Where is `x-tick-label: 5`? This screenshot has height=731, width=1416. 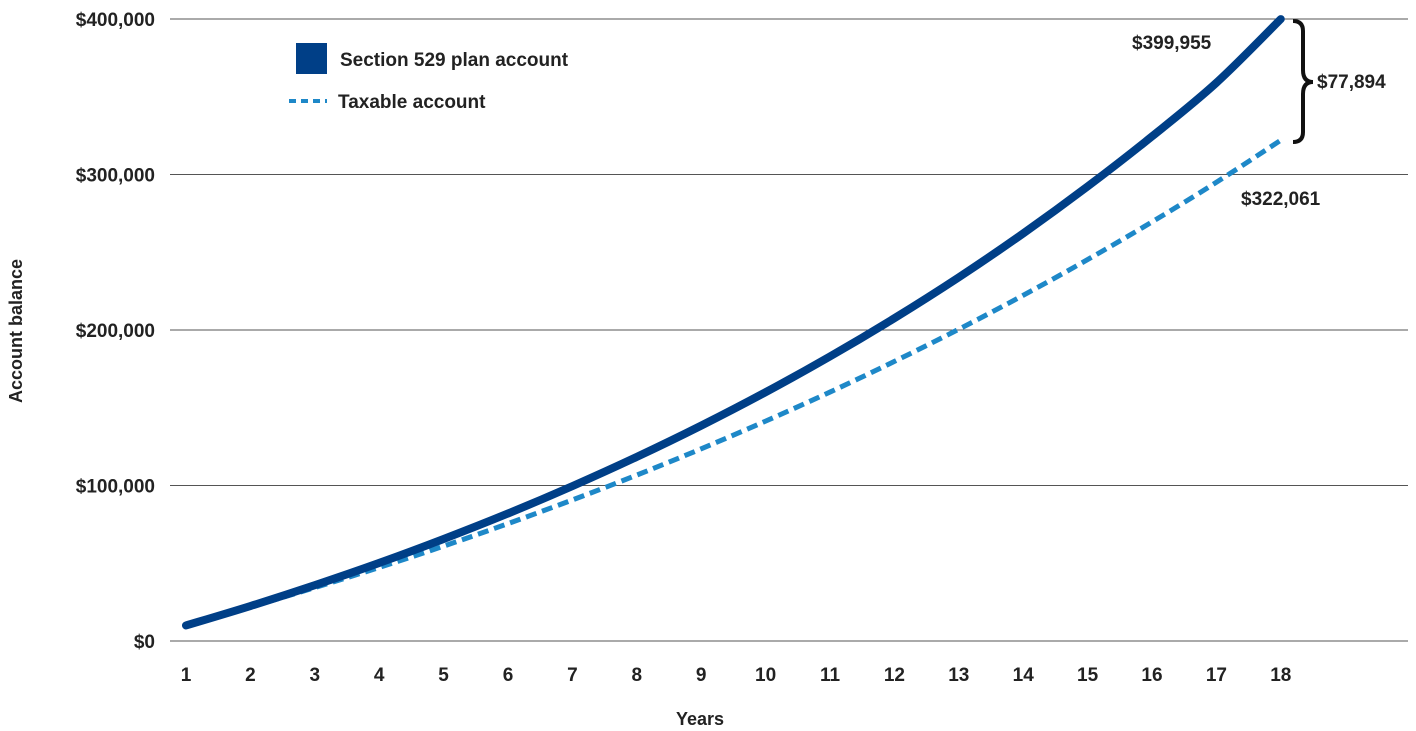 x-tick-label: 5 is located at coordinates (443, 675).